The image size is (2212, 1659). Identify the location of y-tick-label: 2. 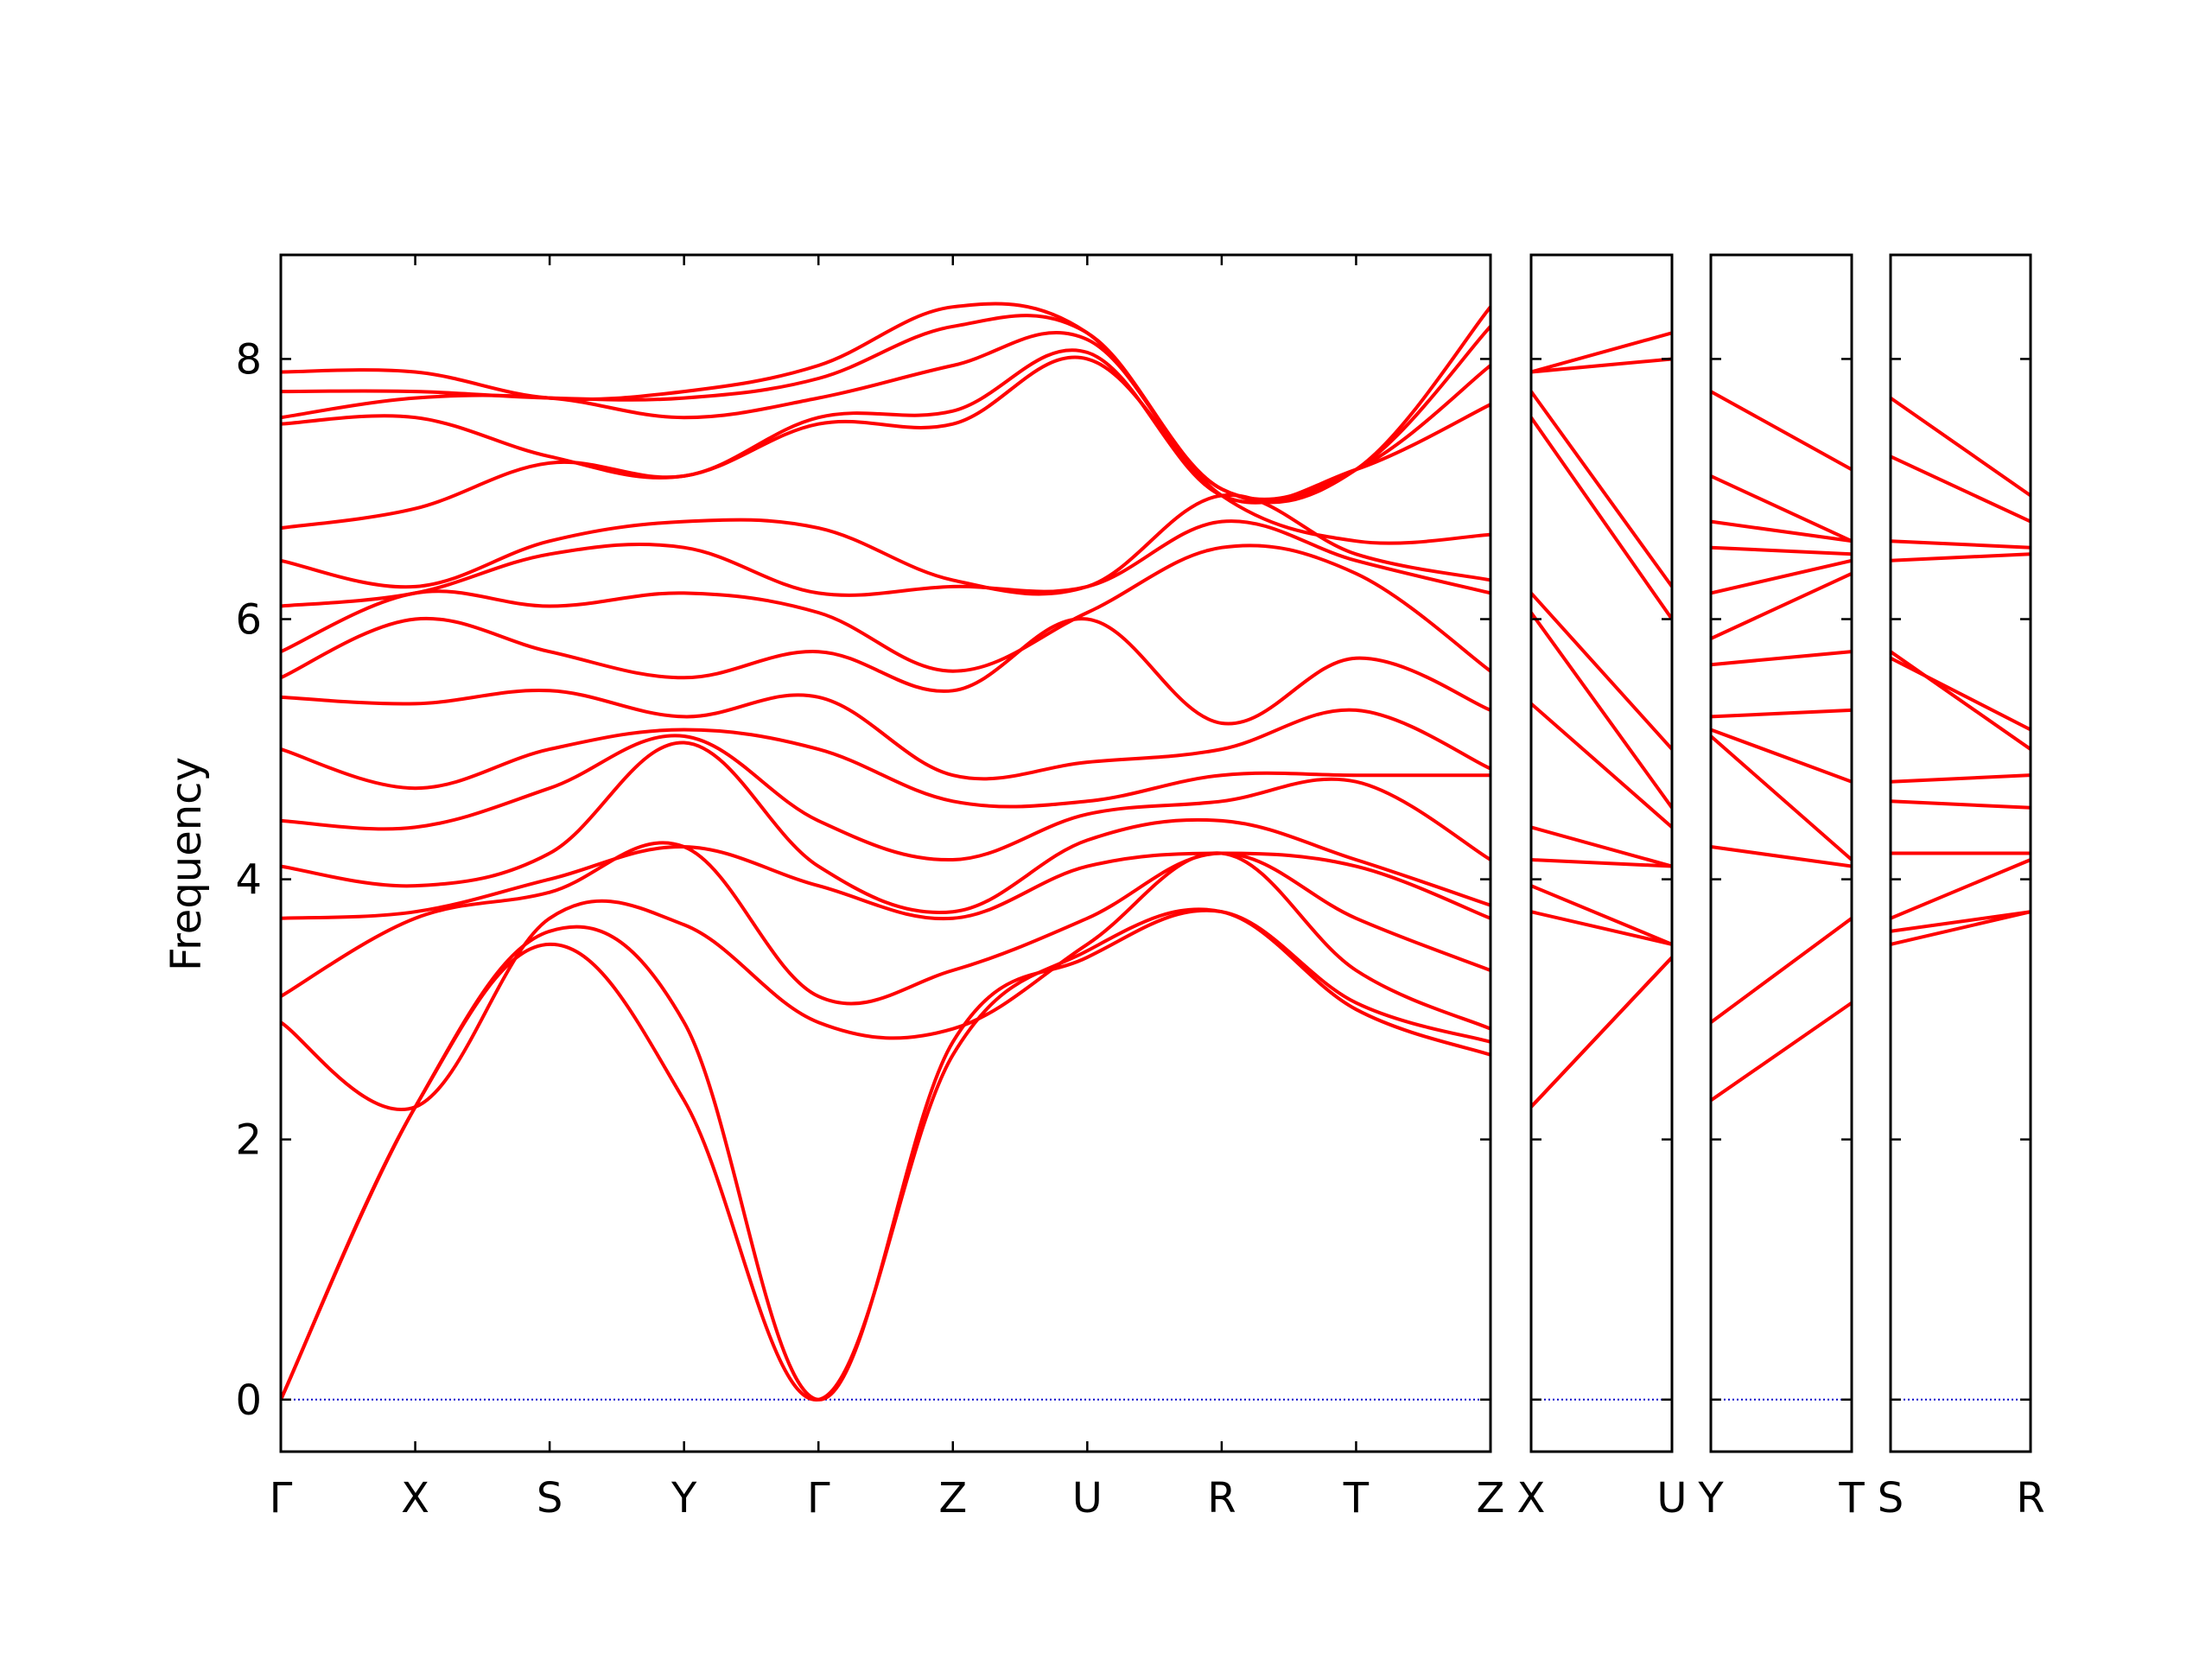
(248, 1140).